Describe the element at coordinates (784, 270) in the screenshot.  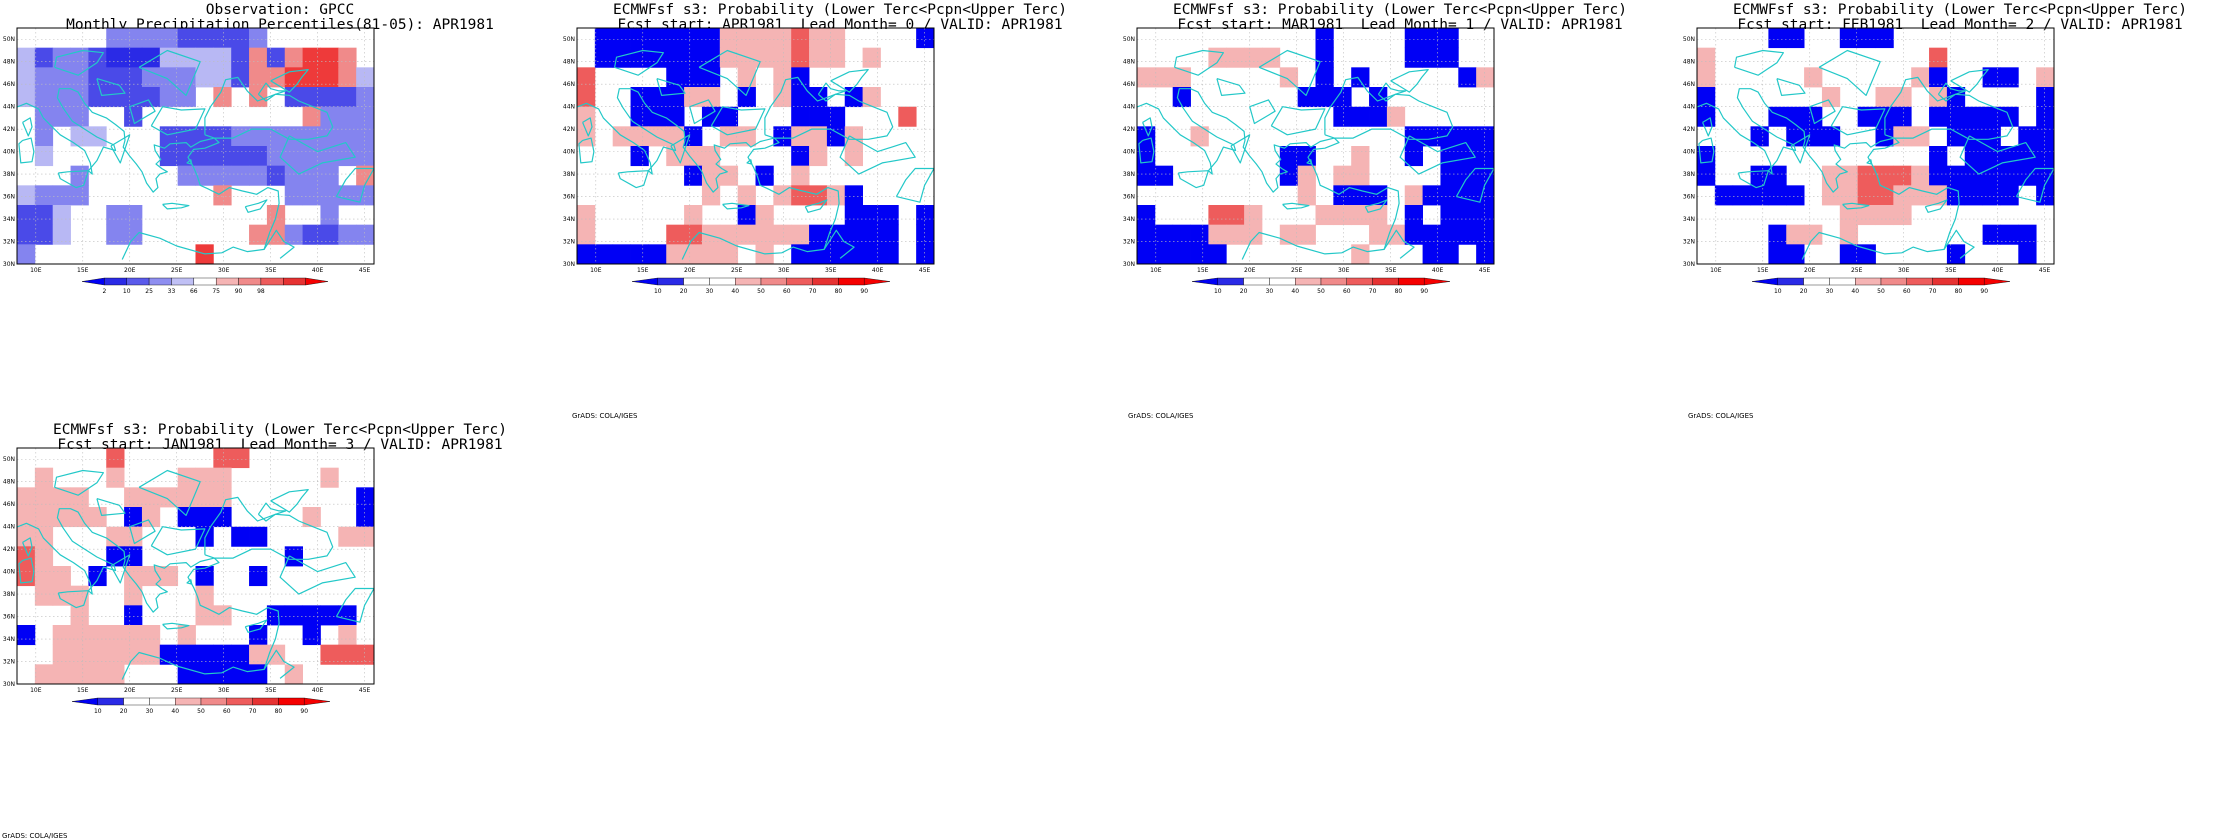
I see `lon-tick-label: 30E` at that location.